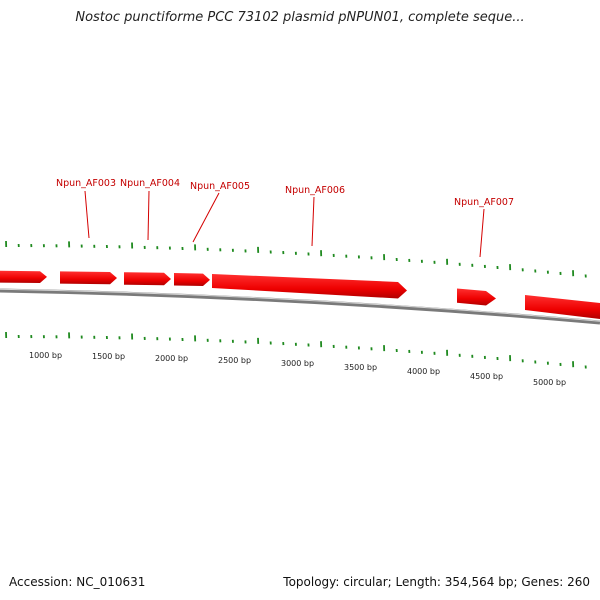  I want to click on gene-label: Npun_AF007, so click(484, 202).